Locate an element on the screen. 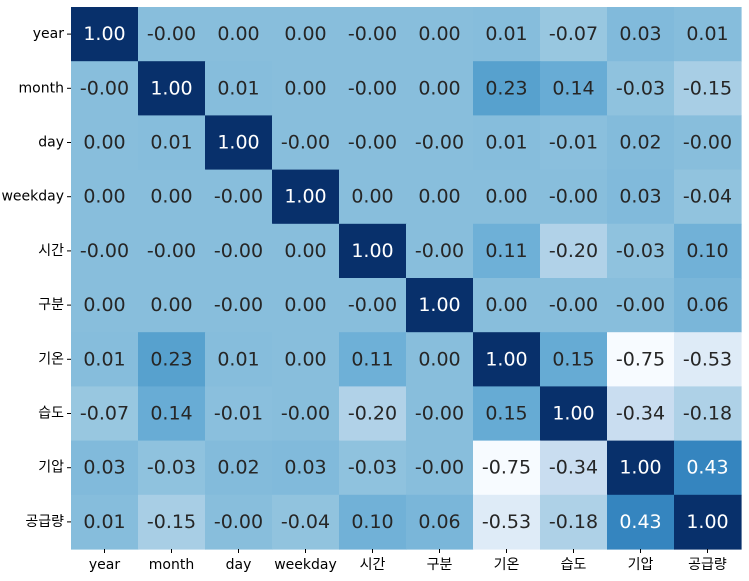 This screenshot has width=749, height=581. x-tick-label: month is located at coordinates (171, 565).